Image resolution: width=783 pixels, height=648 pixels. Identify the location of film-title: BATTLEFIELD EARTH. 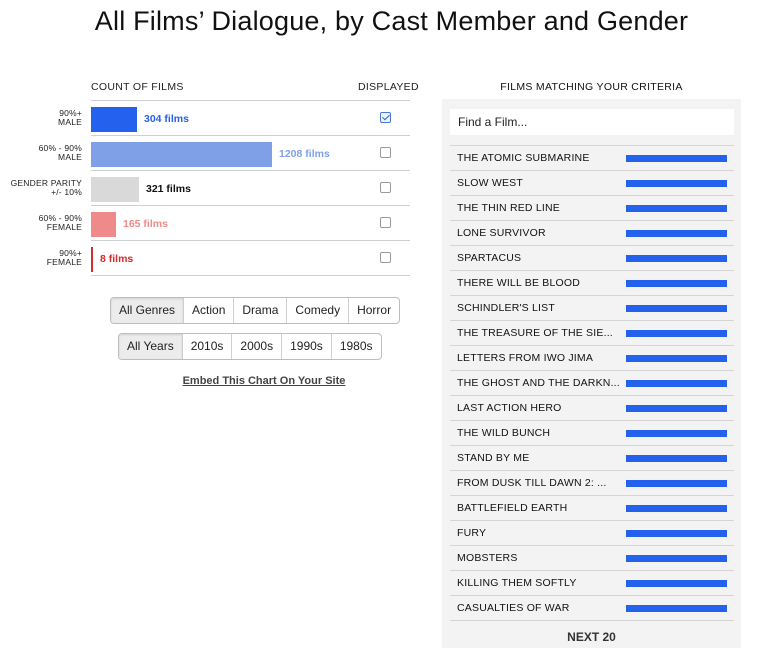
(512, 508).